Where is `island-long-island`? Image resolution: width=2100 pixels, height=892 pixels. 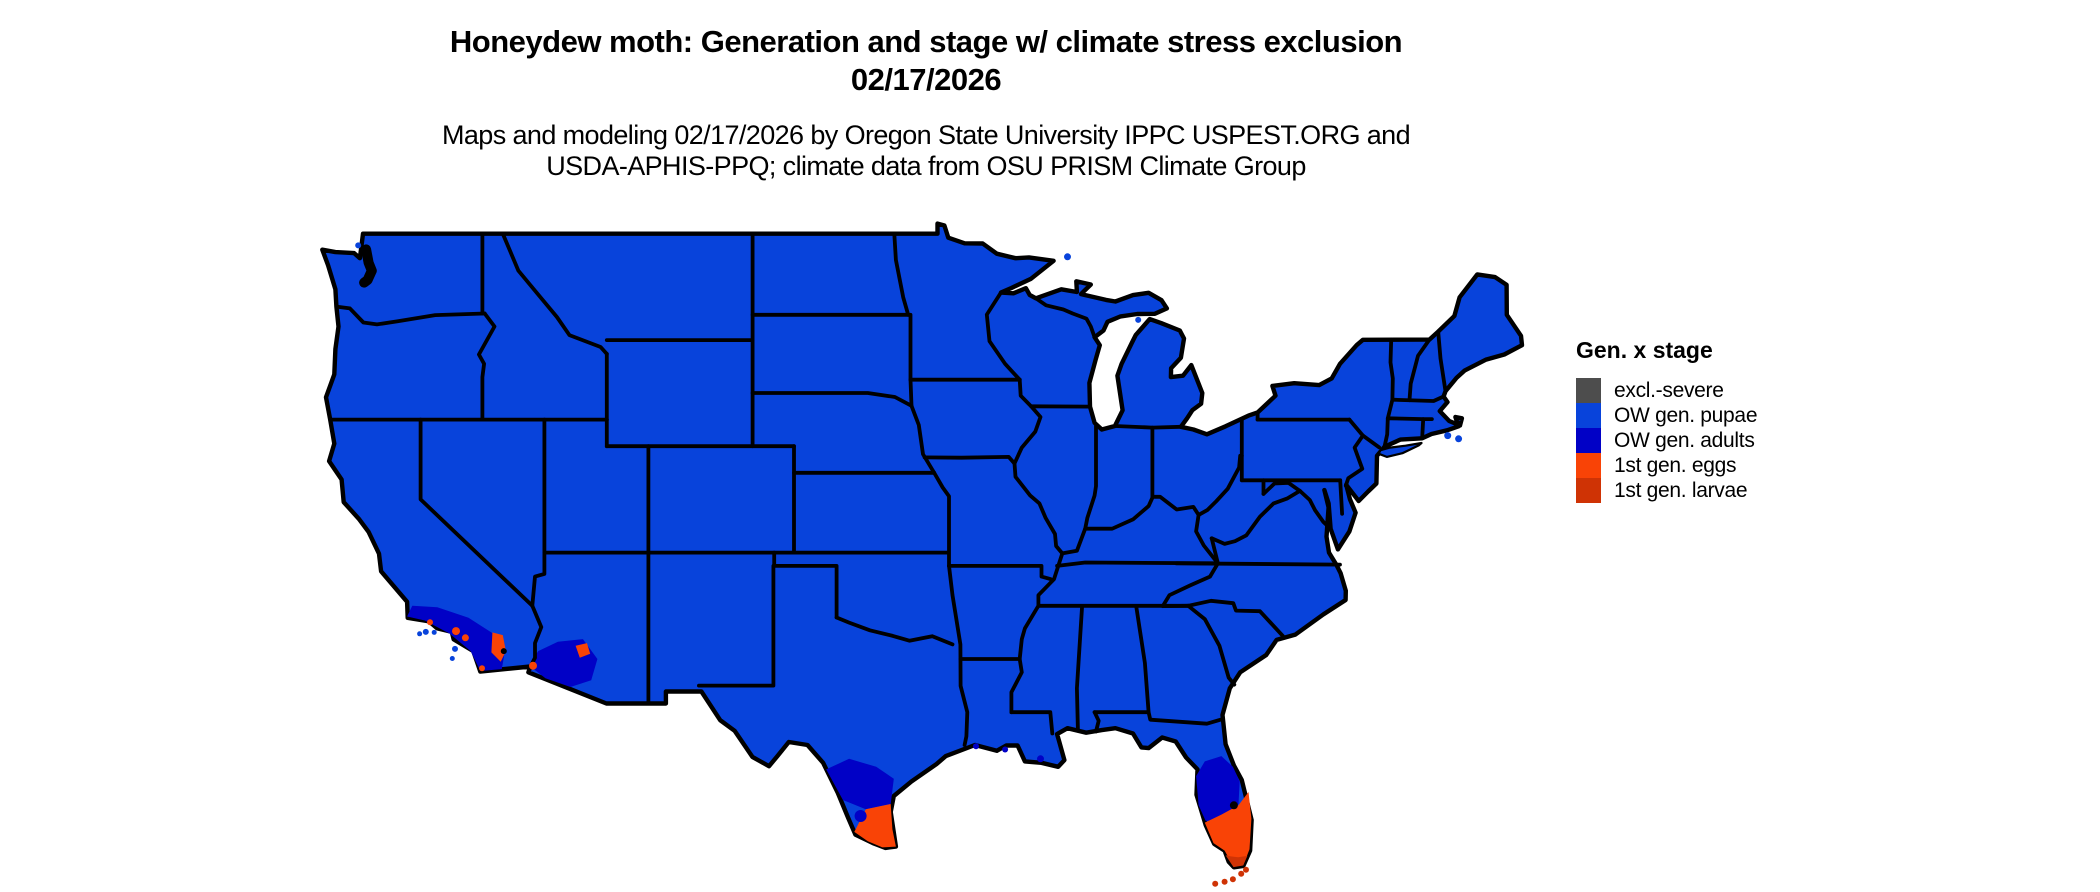 island-long-island is located at coordinates (1400, 449).